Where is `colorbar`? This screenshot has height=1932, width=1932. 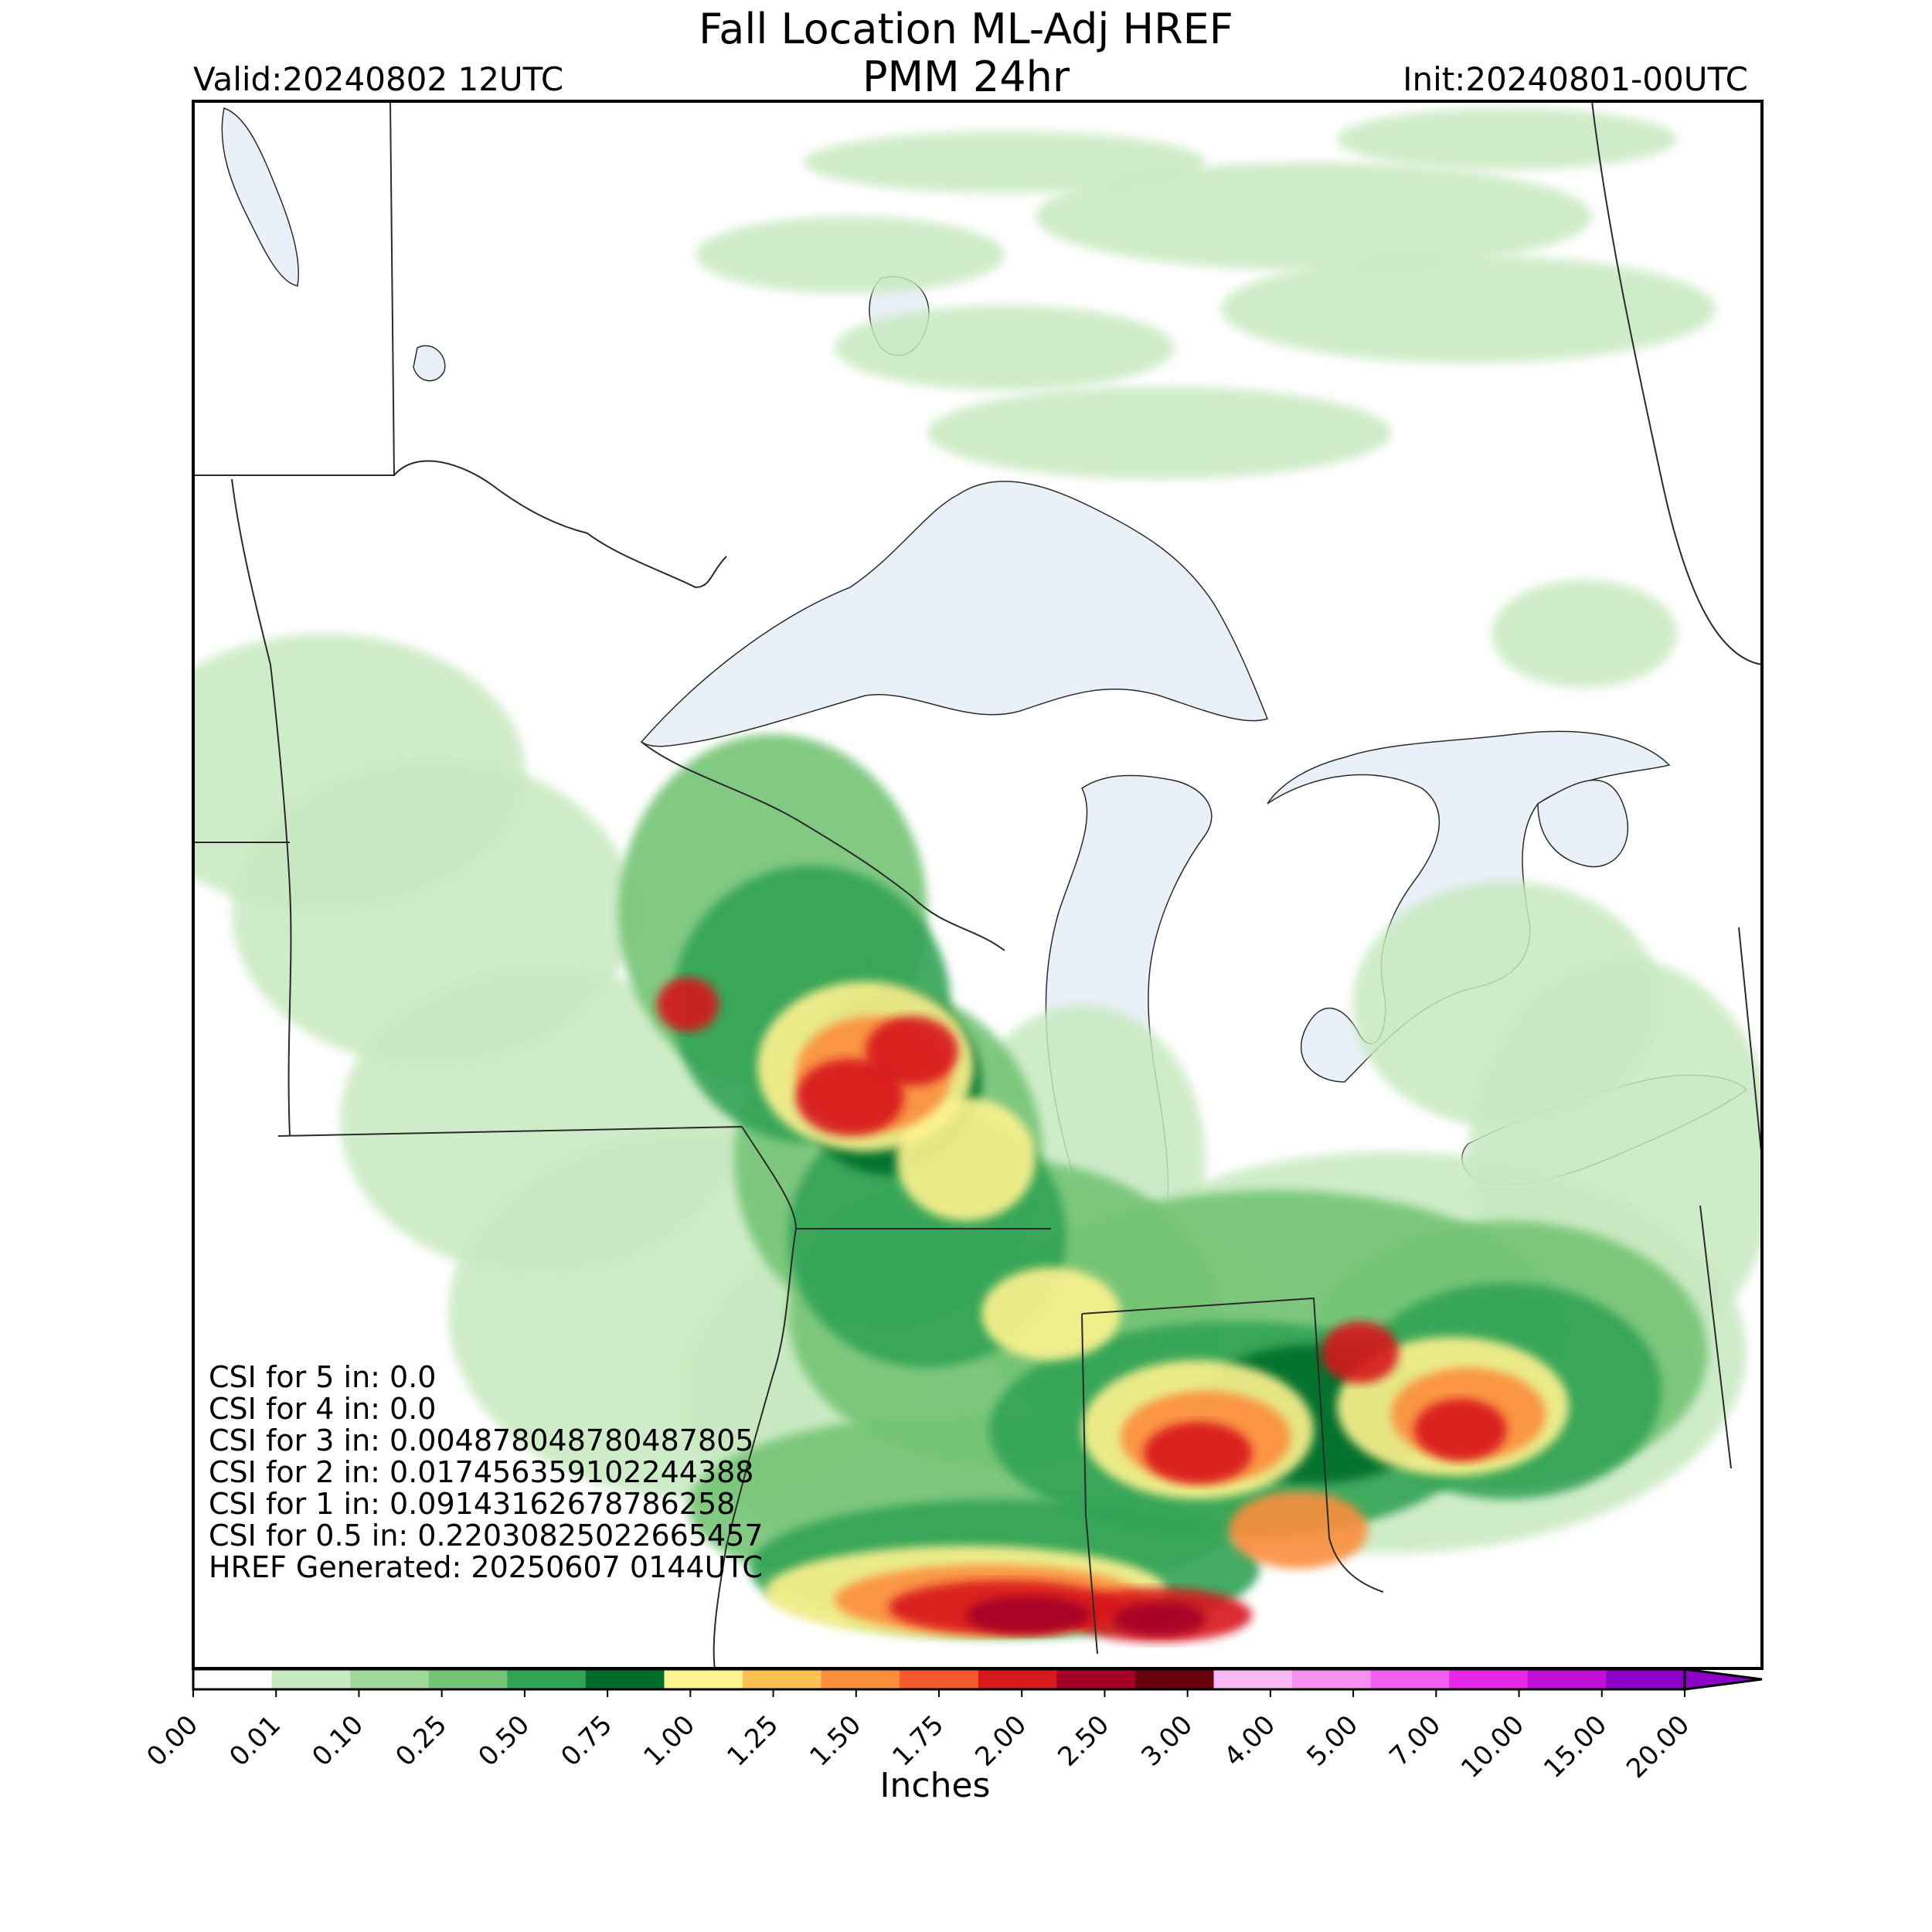
colorbar is located at coordinates (978, 1683).